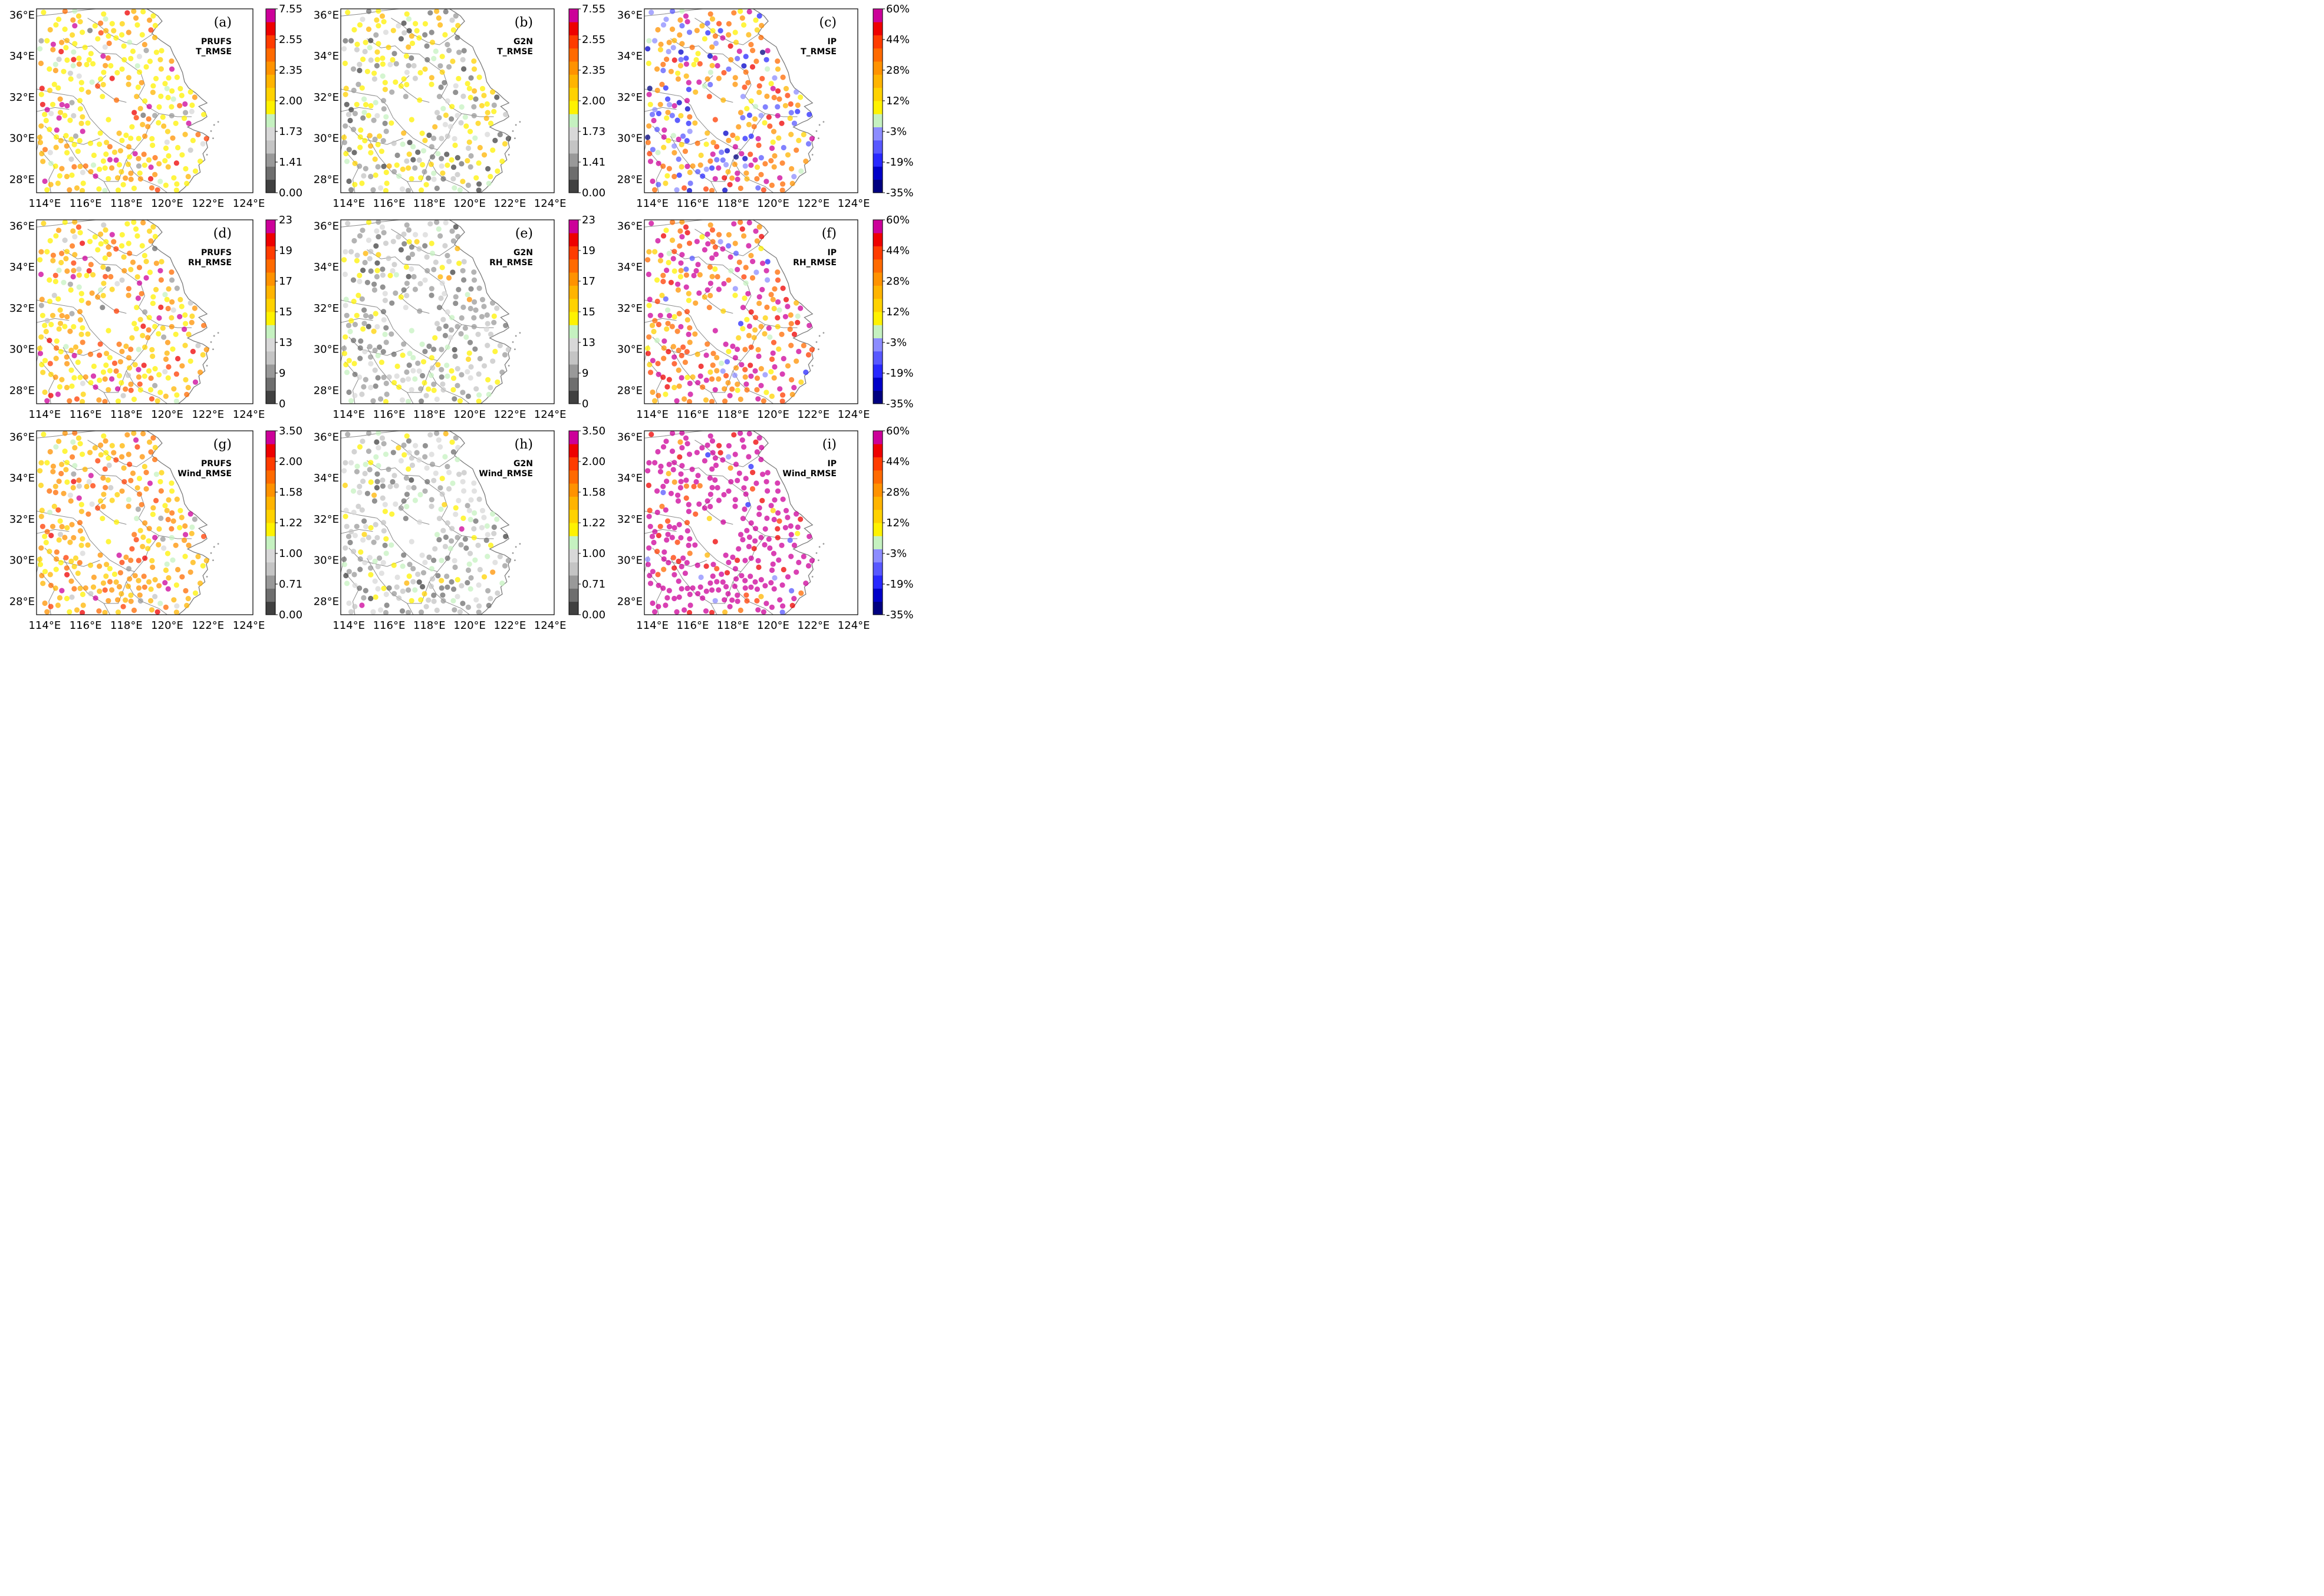 Image resolution: width=2324 pixels, height=1596 pixels. What do you see at coordinates (216, 464) in the screenshot?
I see `panel-model: PRUFS` at bounding box center [216, 464].